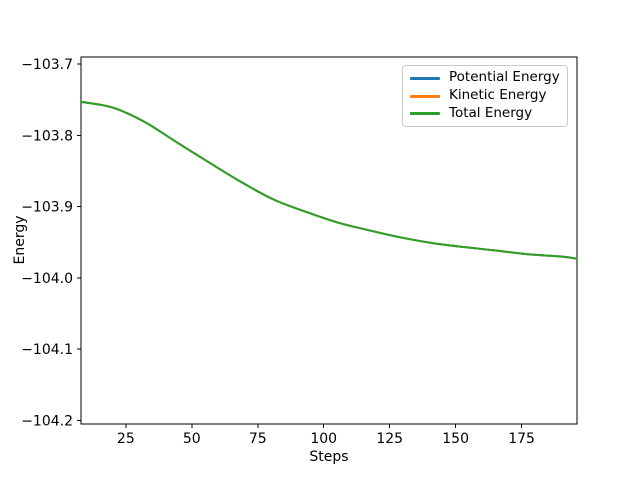  Describe the element at coordinates (455, 439) in the screenshot. I see `x-tick-label: 150` at that location.